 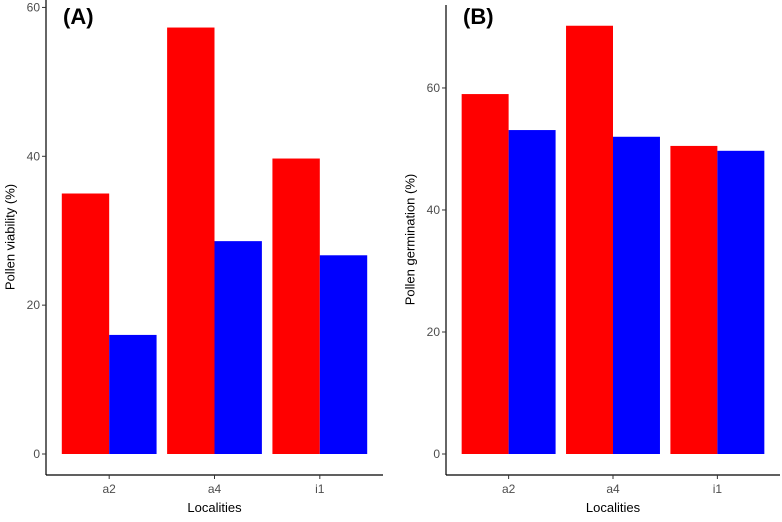 I want to click on panel-label: (A), so click(x=78, y=16).